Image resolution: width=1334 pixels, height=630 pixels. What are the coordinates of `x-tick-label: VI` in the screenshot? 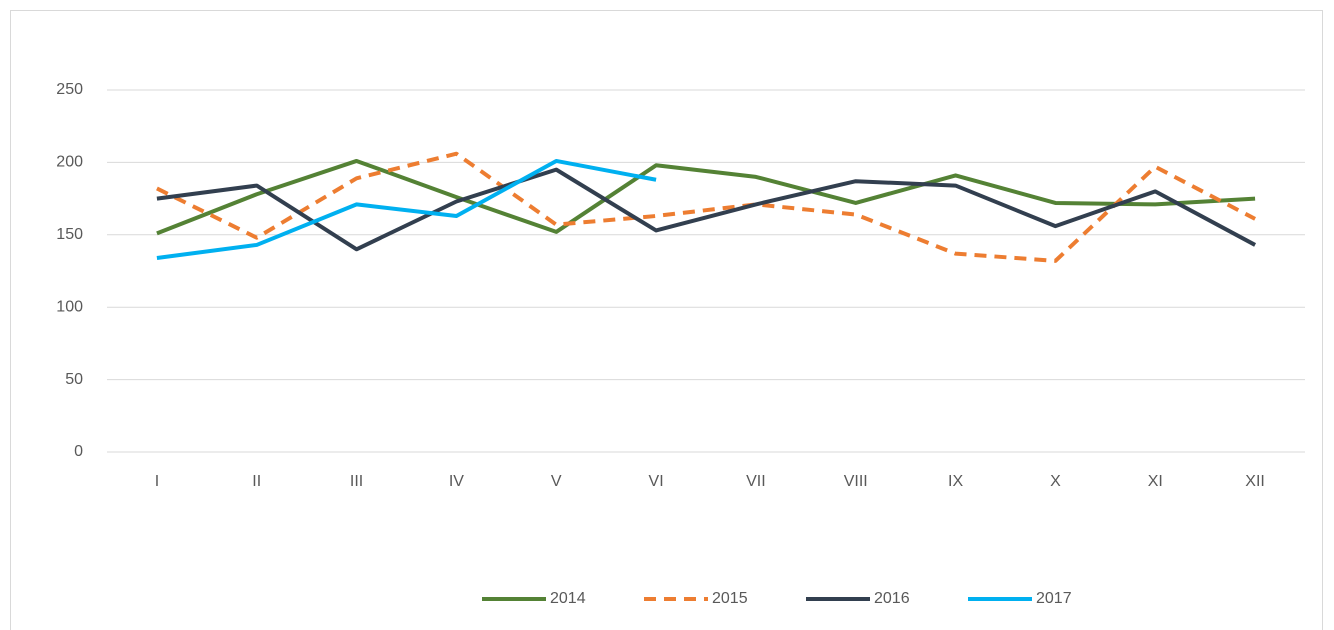 It's located at (656, 481).